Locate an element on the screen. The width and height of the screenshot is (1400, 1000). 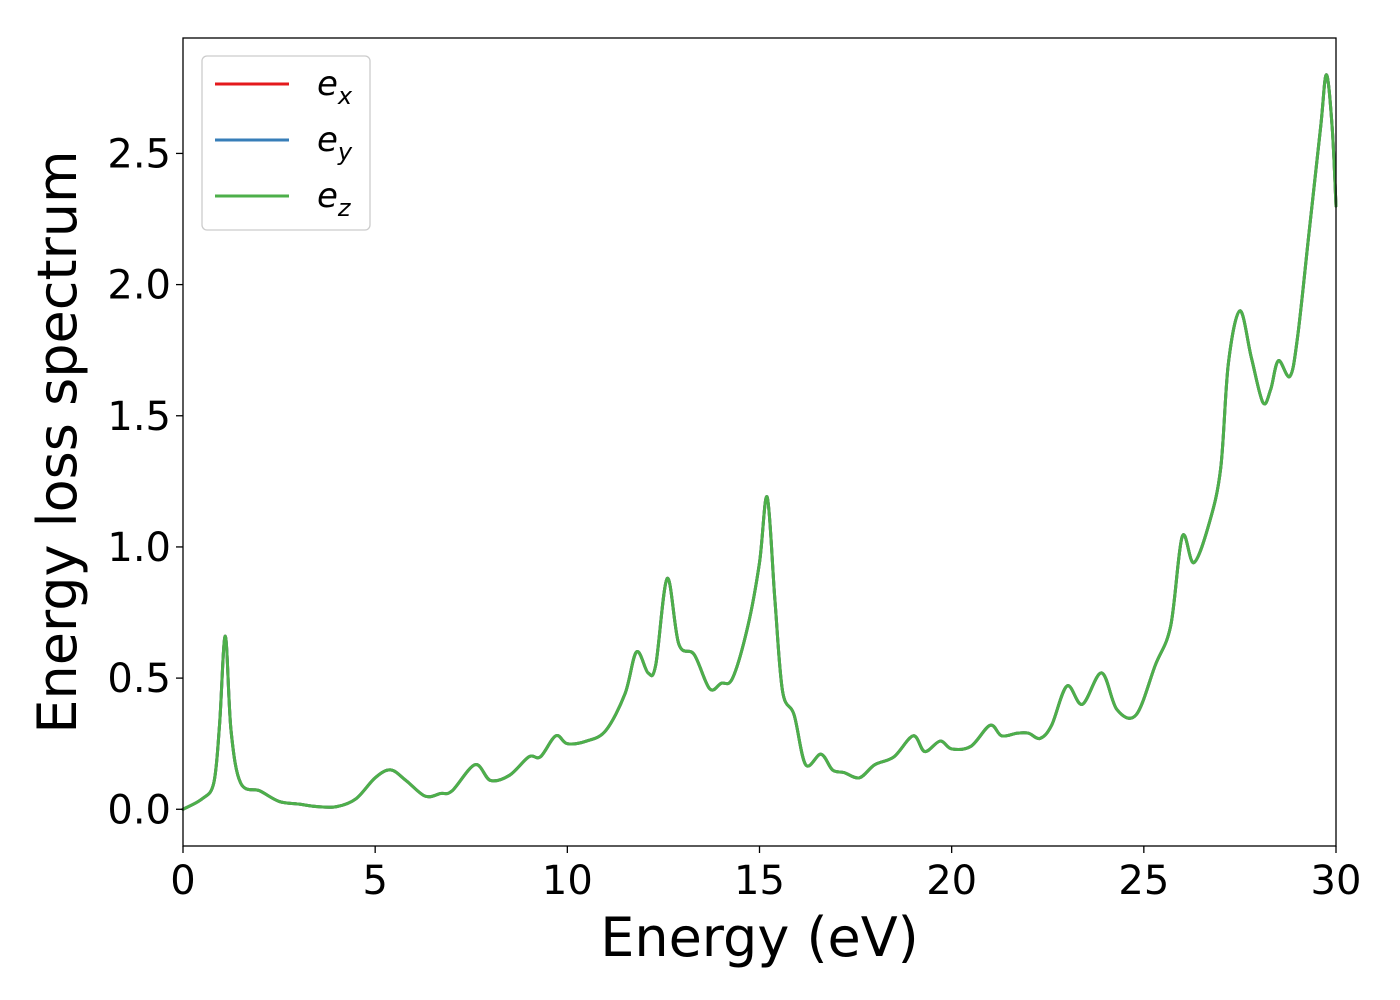
x-axis-label: Energy (eV) is located at coordinates (759, 937).